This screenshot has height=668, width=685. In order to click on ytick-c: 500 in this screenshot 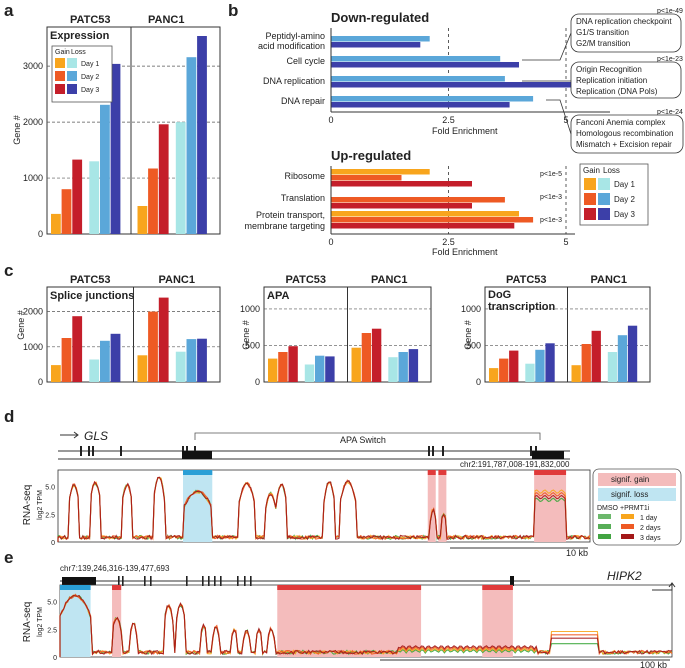, I will do `click(252, 345)`.